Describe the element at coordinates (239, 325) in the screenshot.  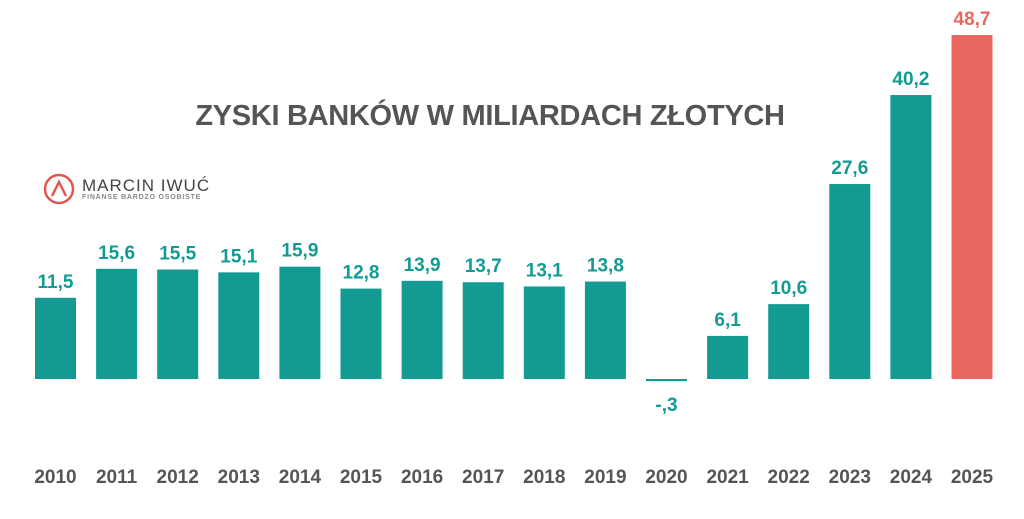
I see `bar-2013` at that location.